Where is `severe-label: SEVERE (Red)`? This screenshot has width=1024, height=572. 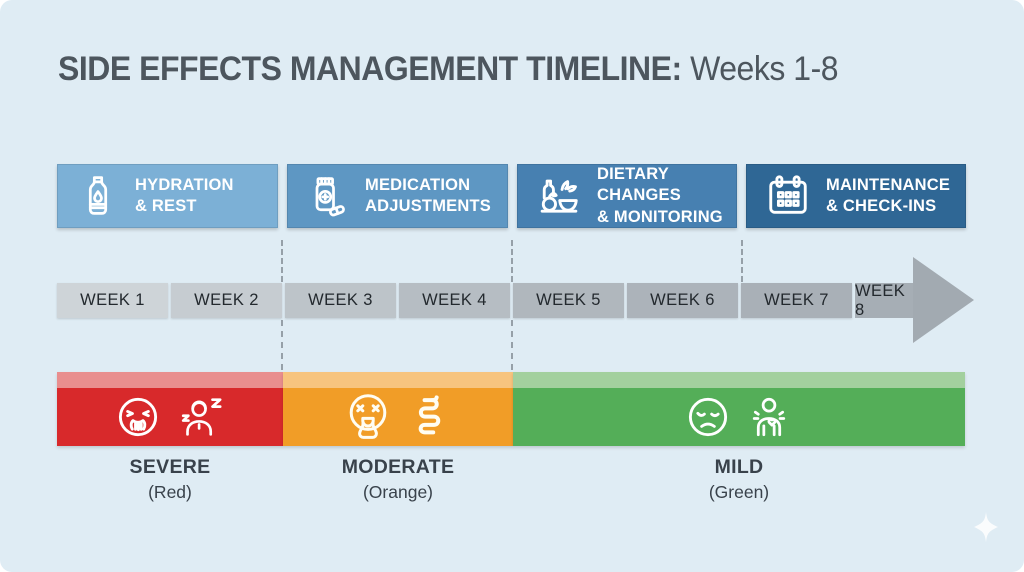
severe-label: SEVERE (Red) is located at coordinates (170, 479).